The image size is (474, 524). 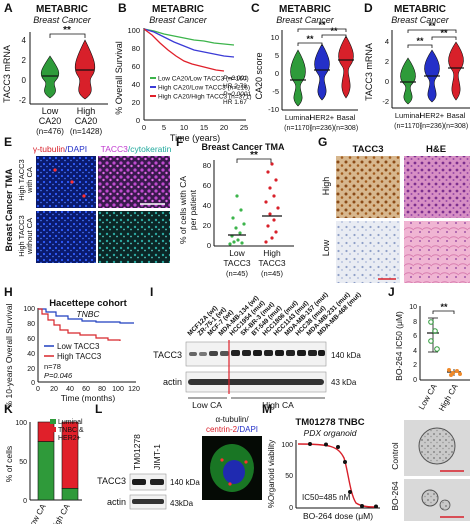 What do you see at coordinates (209, 245) in the screenshot?
I see `panel-f-ytick: 0` at bounding box center [209, 245].